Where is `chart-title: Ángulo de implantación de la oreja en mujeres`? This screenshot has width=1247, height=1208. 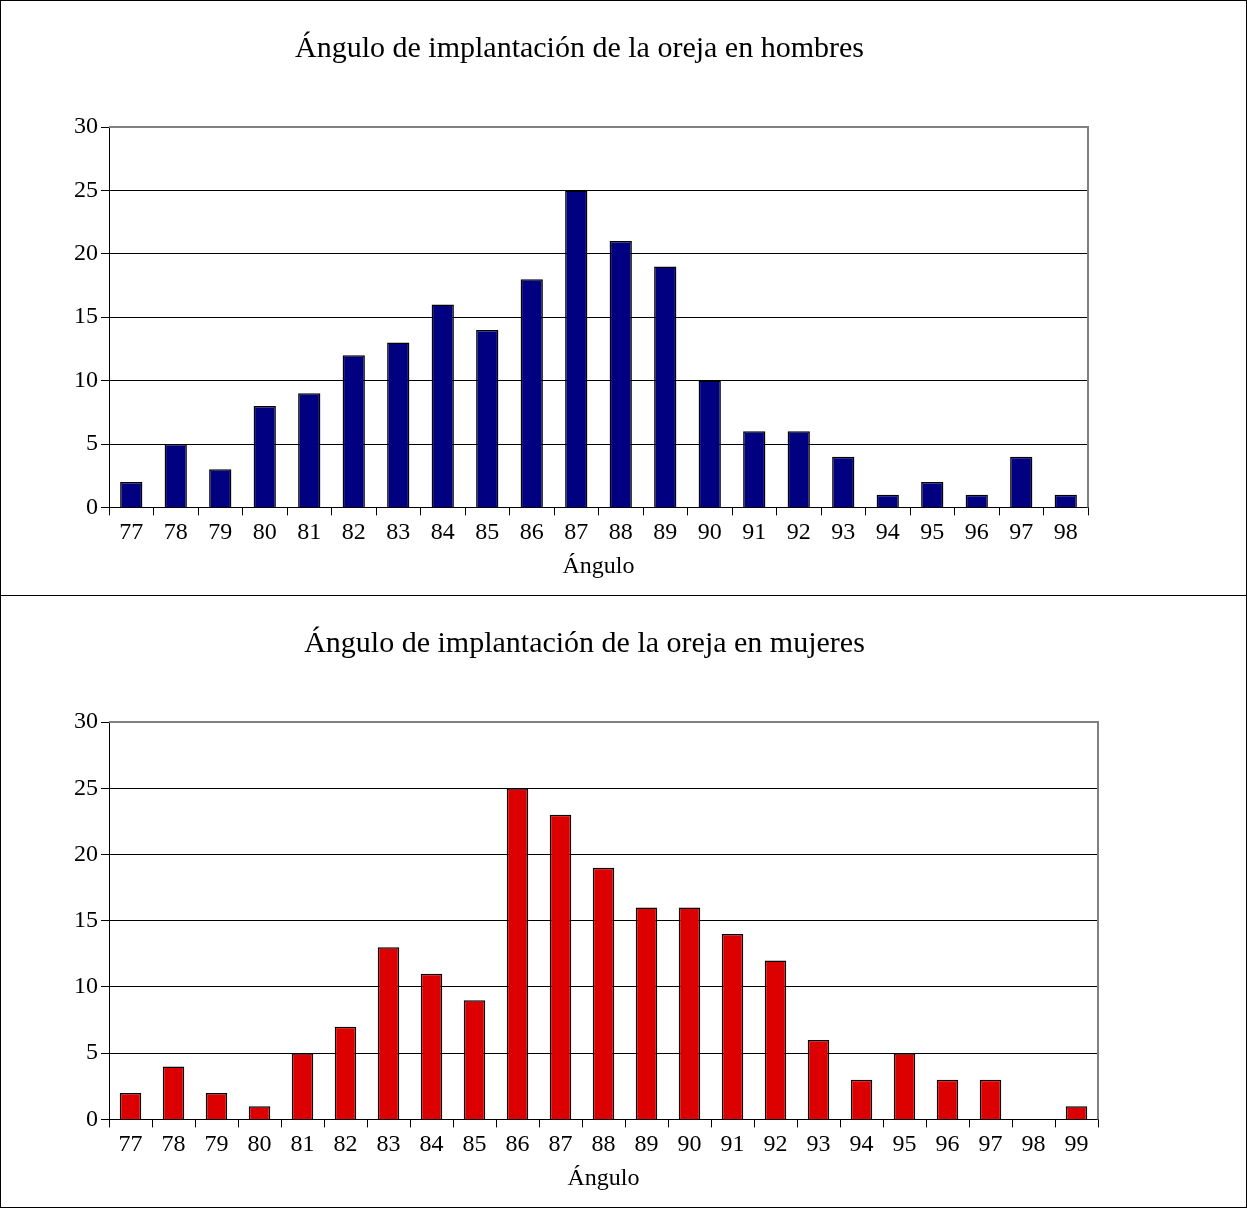
chart-title: Ángulo de implantación de la oreja en mujeres is located at coordinates (584, 641).